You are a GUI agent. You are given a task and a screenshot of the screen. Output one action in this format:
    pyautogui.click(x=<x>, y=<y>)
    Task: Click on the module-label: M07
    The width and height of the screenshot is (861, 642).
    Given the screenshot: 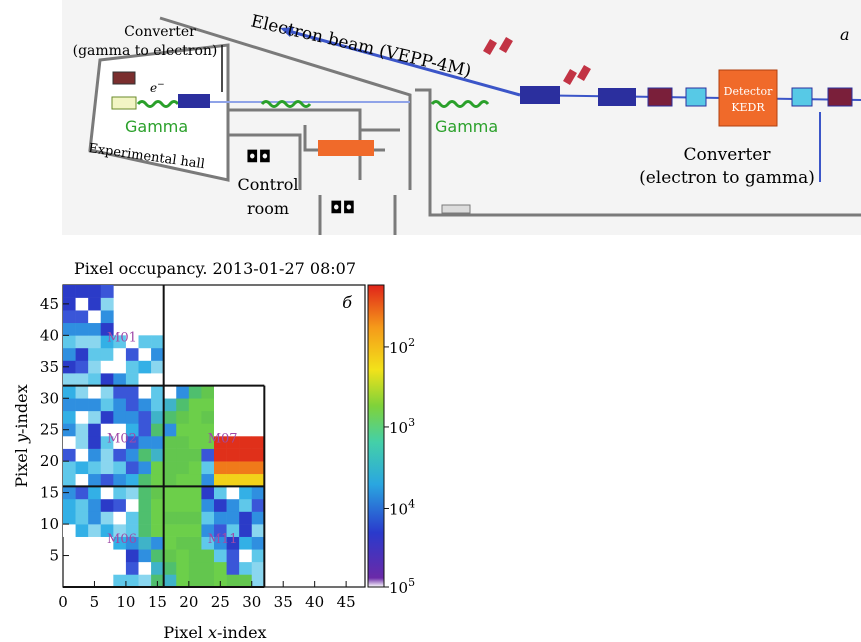 What is the action you would take?
    pyautogui.click(x=223, y=438)
    